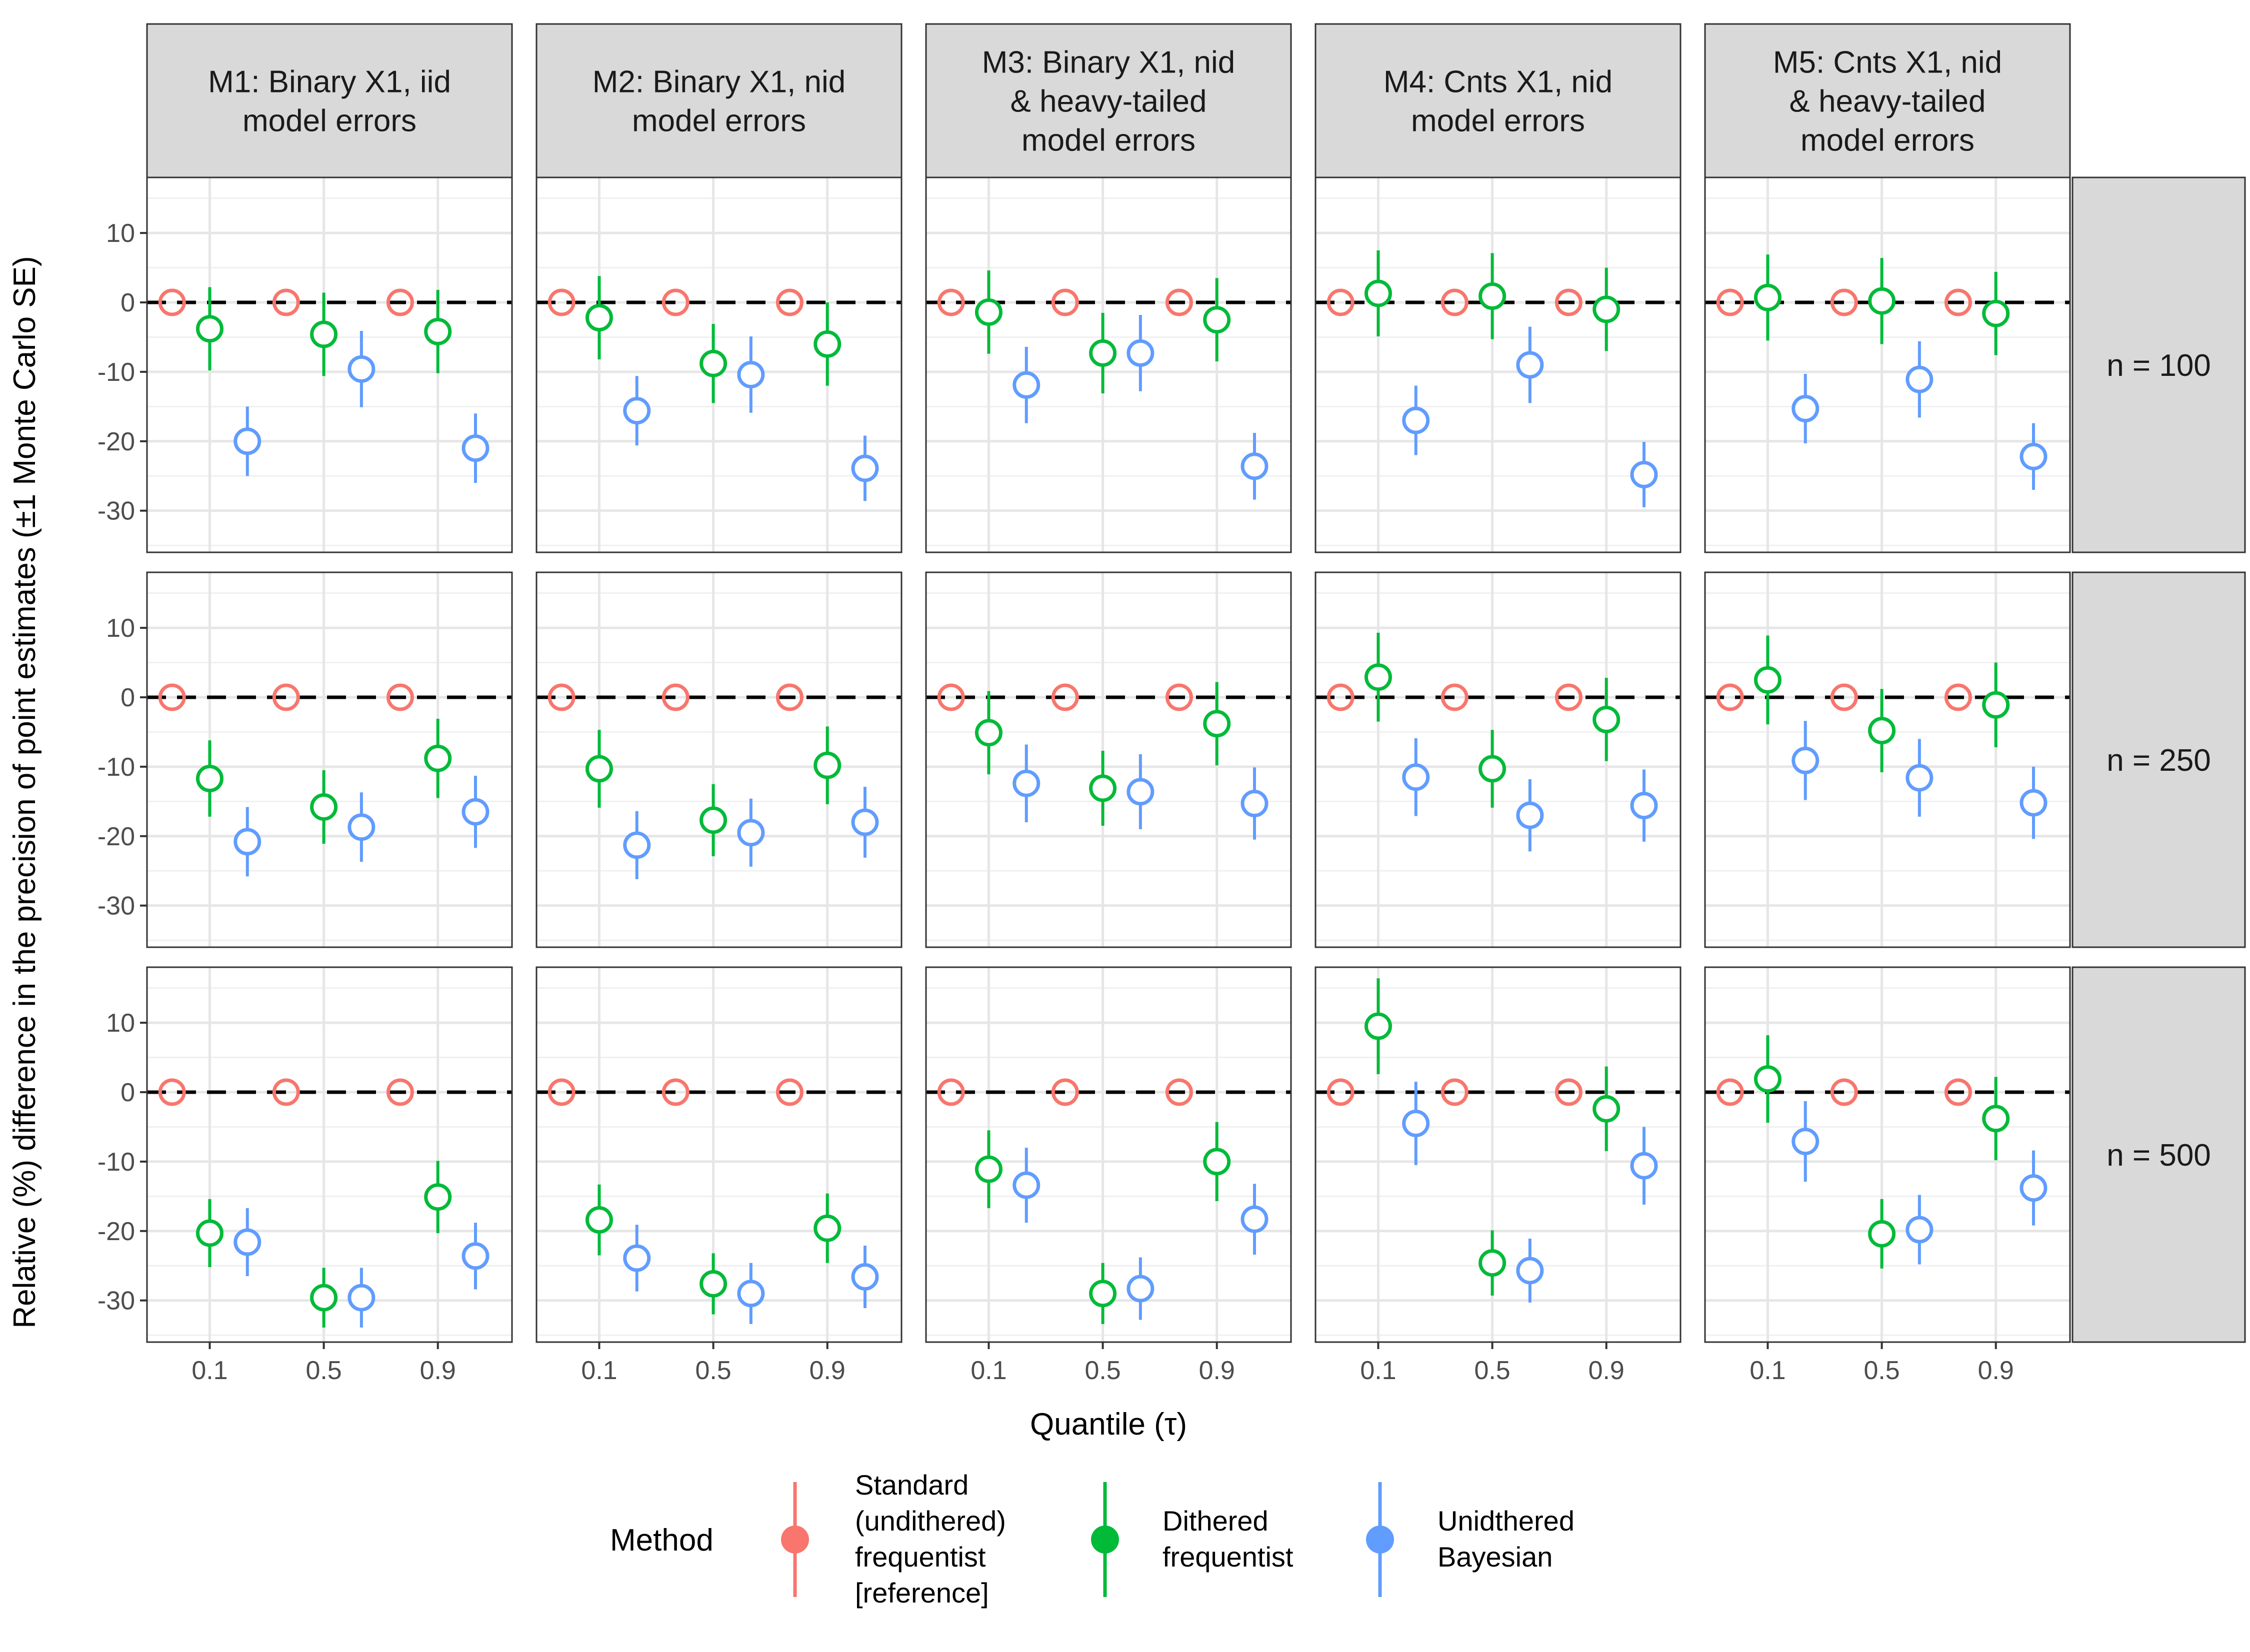  I want to click on legend-label-line: frequentist, so click(1228, 1557).